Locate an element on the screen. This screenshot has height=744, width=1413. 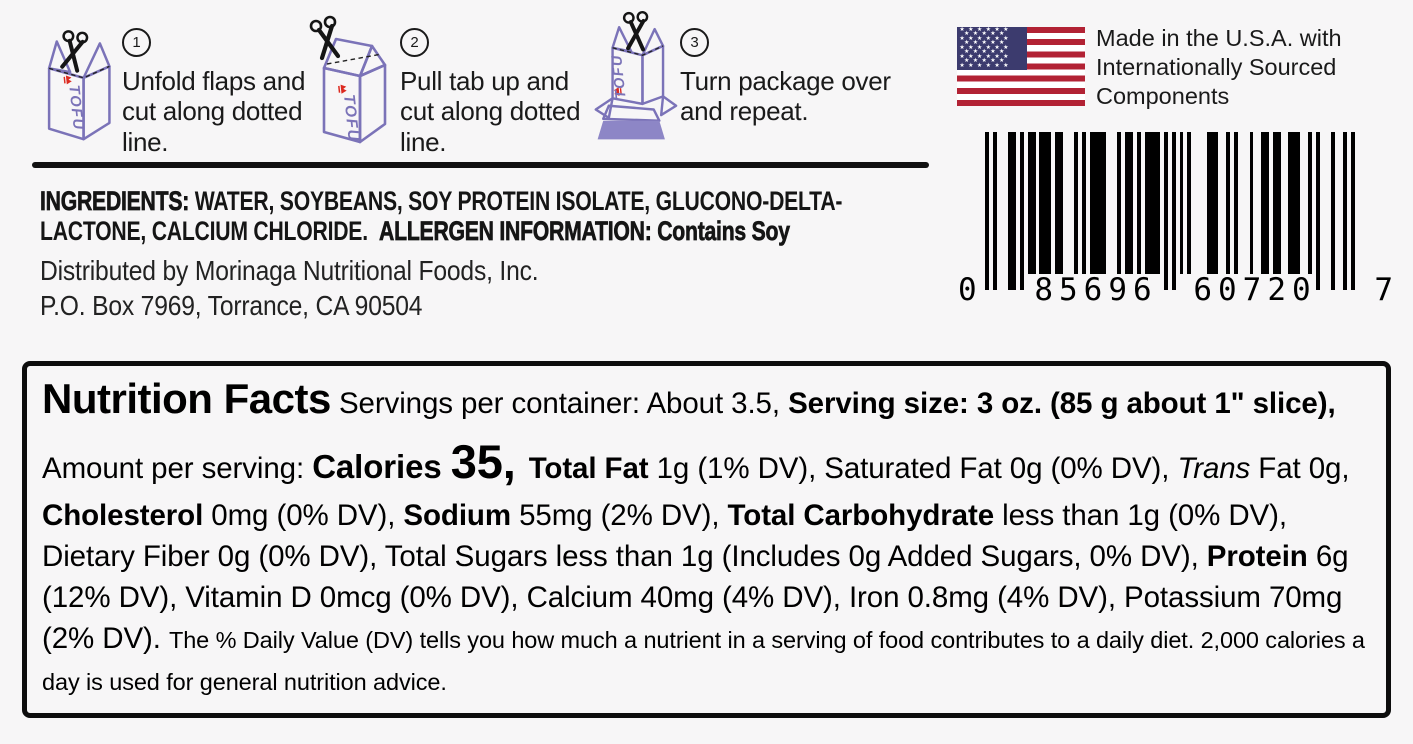
step-2-number: 2 is located at coordinates (414, 42).